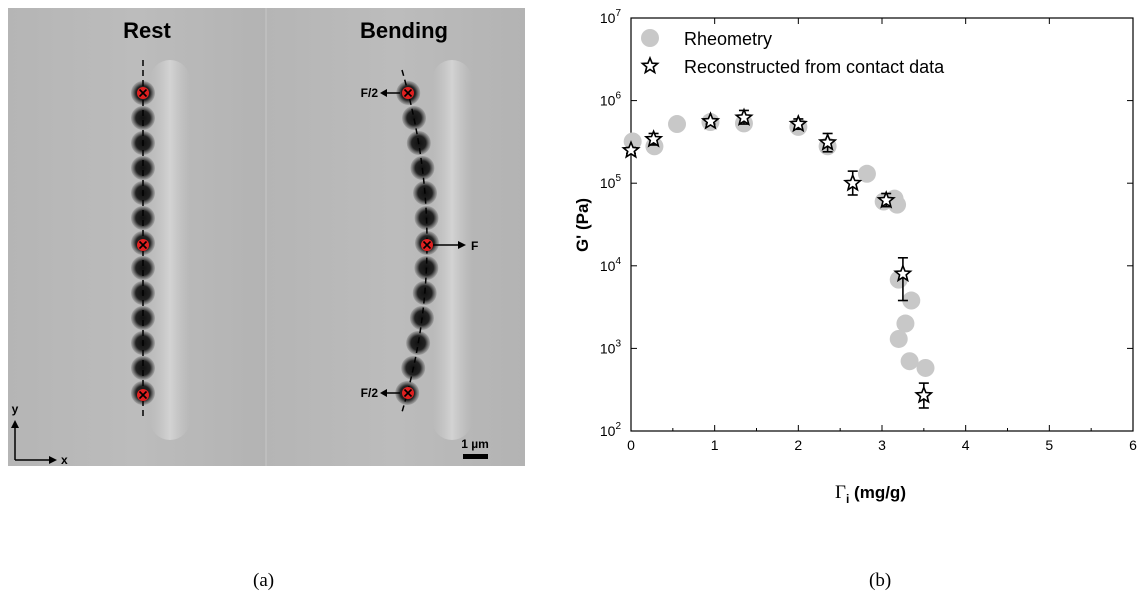 This screenshot has width=1141, height=598. What do you see at coordinates (64, 460) in the screenshot?
I see `axis-x-label: x` at bounding box center [64, 460].